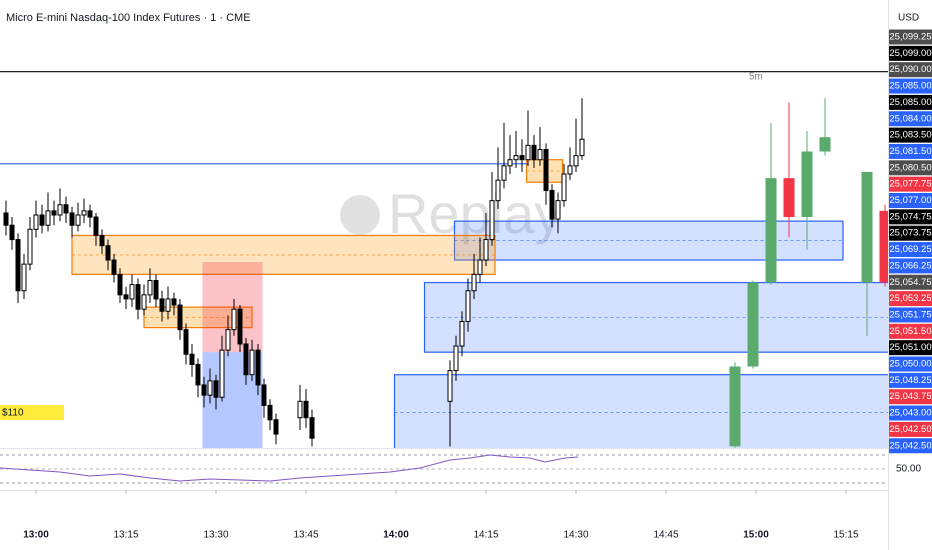 The height and width of the screenshot is (550, 932). What do you see at coordinates (475, 213) in the screenshot?
I see `watermark-text: Replay` at bounding box center [475, 213].